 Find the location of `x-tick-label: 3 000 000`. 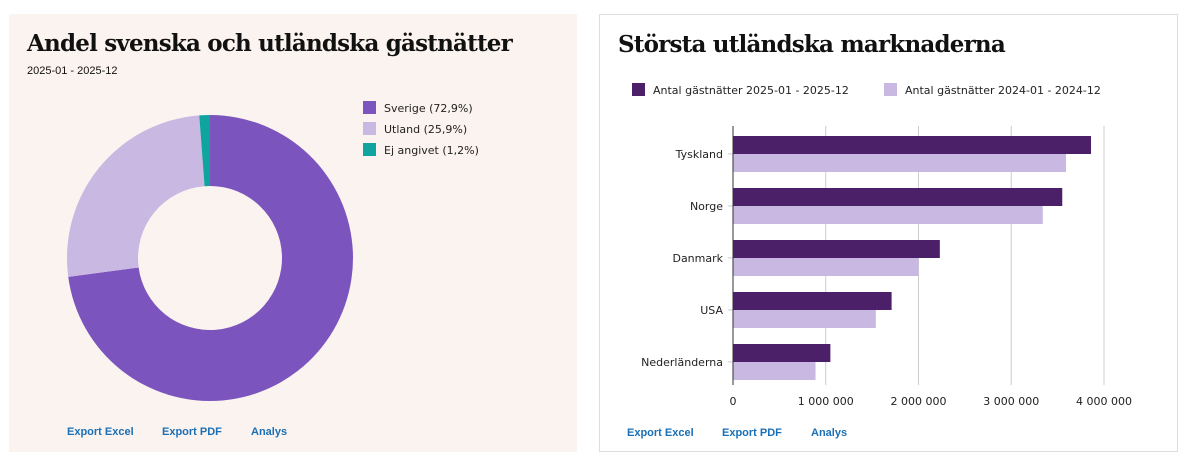

x-tick-label: 3 000 000 is located at coordinates (1011, 401).